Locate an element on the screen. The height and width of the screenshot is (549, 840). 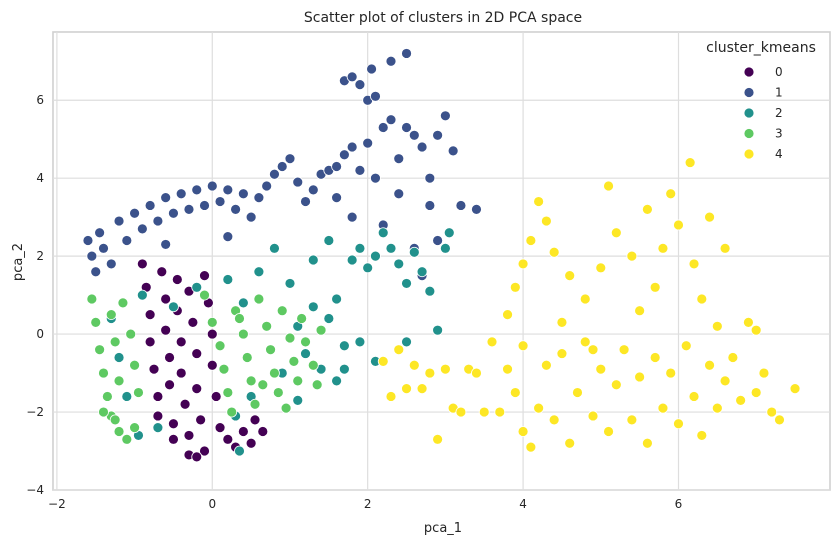
y-tick-label: 4 is located at coordinates (40, 178).